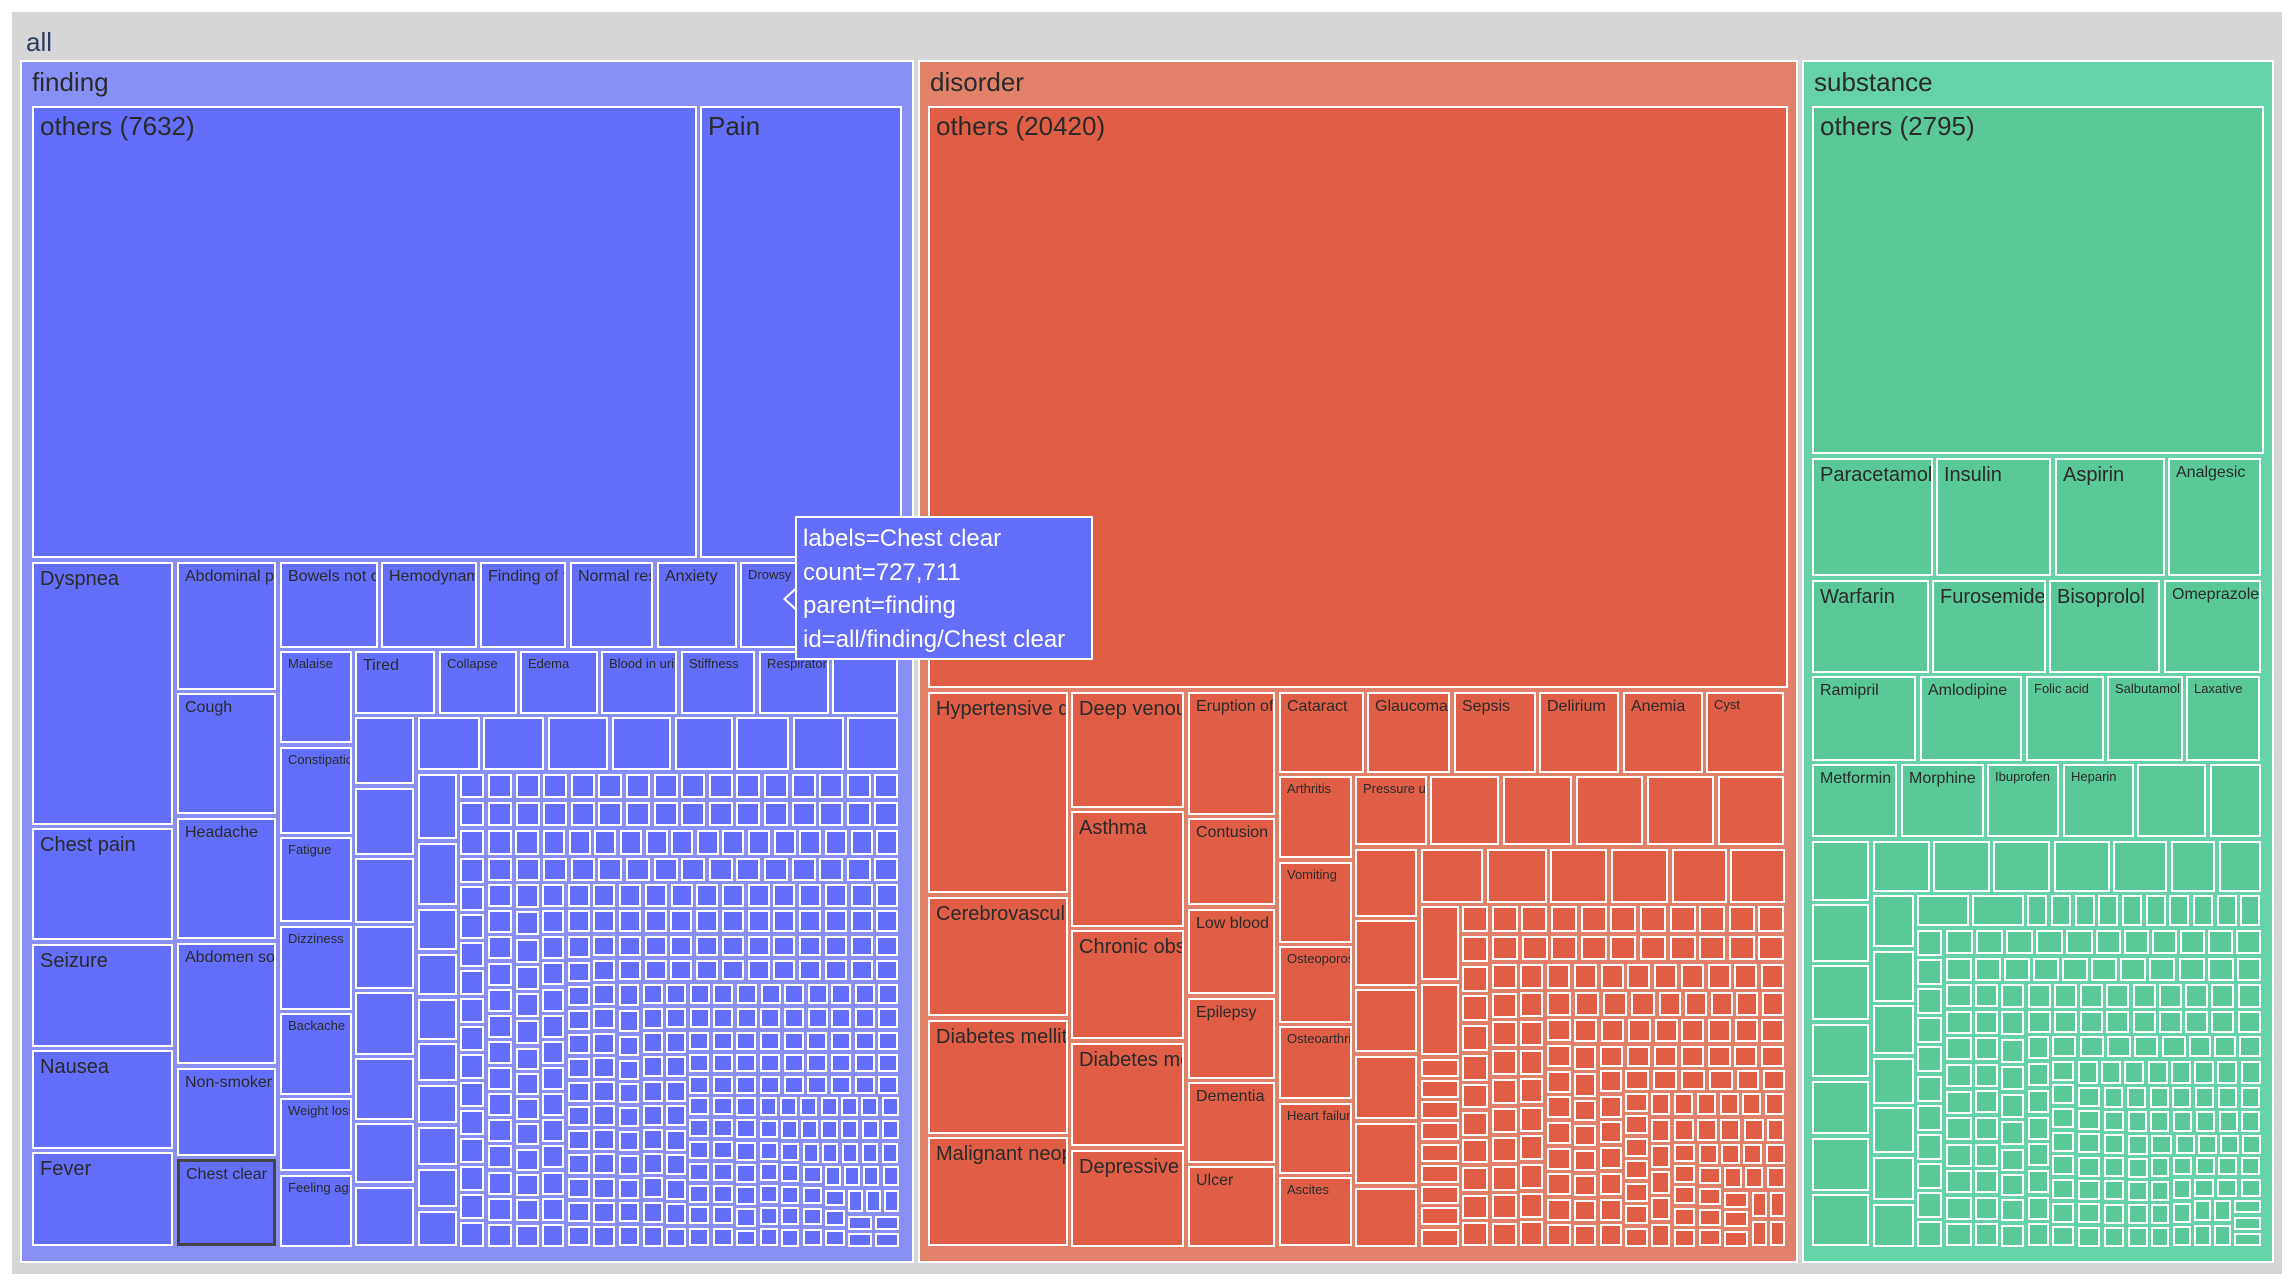 The height and width of the screenshot is (1284, 2294). What do you see at coordinates (102, 1099) in the screenshot?
I see `tile-nausea: Nausea` at bounding box center [102, 1099].